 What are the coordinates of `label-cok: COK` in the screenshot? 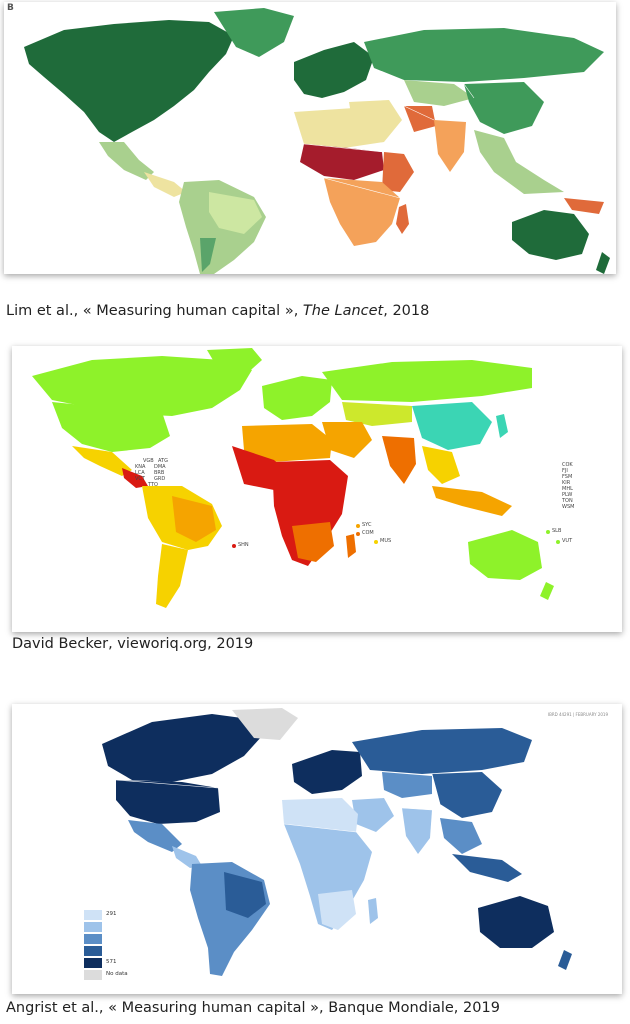 It's located at (567, 465).